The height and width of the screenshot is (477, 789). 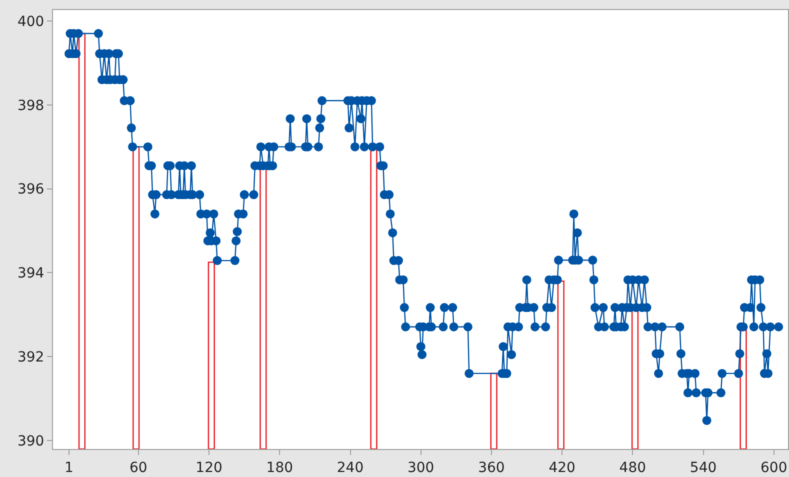 I want to click on y-tick-label: 400, so click(x=30, y=22).